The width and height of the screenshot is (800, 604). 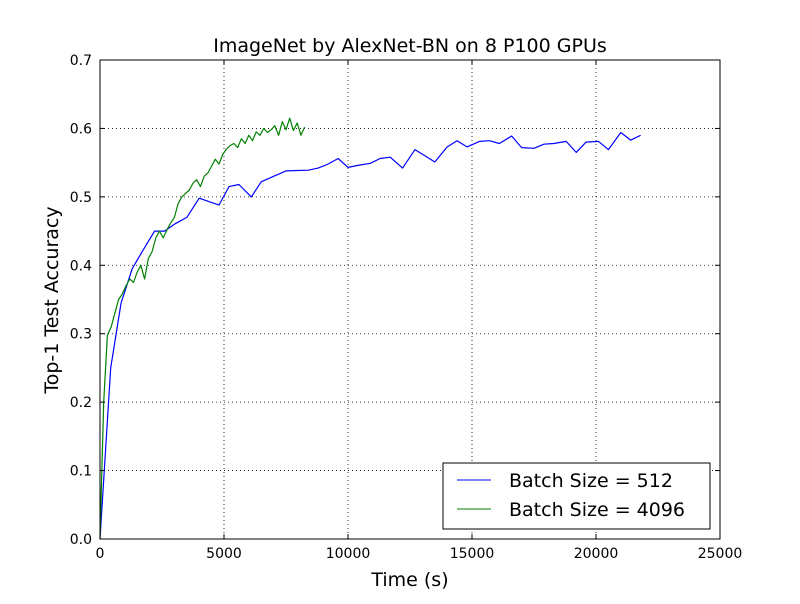 I want to click on y-tick-label: 0.3, so click(x=81, y=335).